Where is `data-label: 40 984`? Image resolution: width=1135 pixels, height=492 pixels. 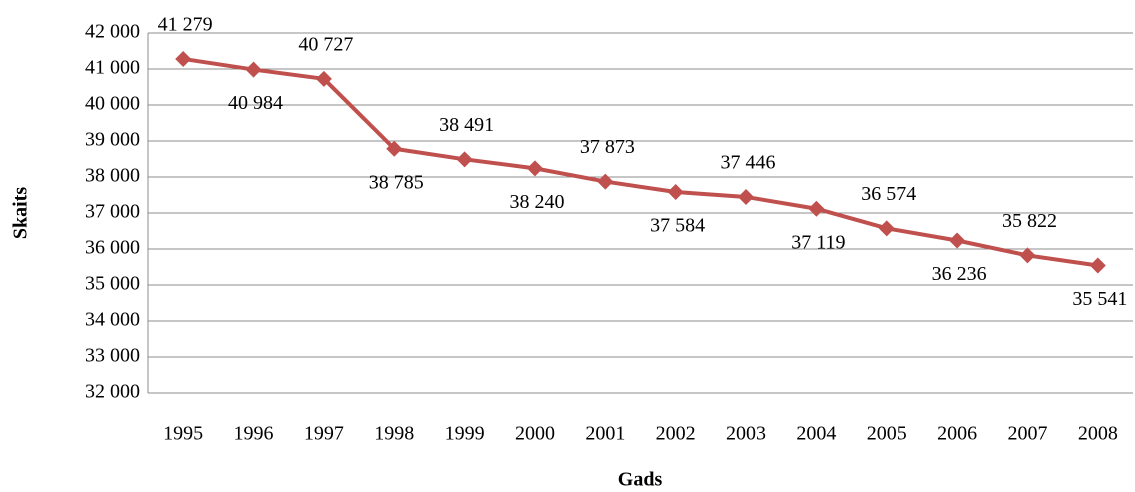
data-label: 40 984 is located at coordinates (255, 103).